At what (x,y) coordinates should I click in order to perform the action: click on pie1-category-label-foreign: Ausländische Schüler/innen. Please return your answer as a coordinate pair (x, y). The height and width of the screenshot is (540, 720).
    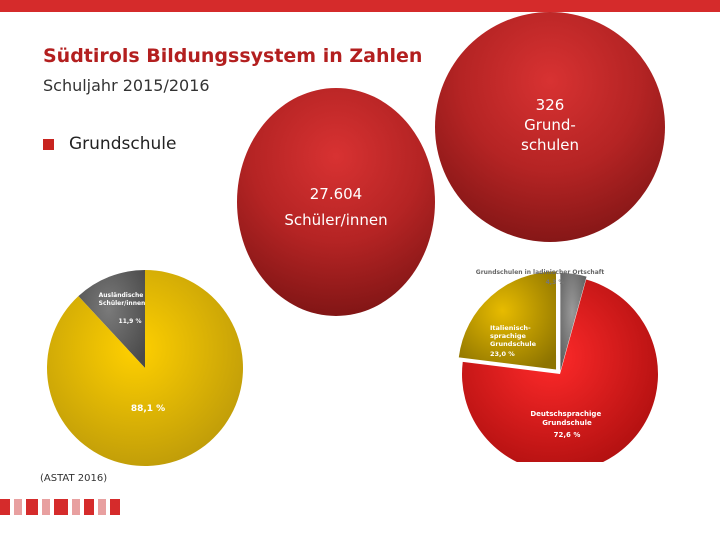
    Looking at the image, I should click on (122, 299).